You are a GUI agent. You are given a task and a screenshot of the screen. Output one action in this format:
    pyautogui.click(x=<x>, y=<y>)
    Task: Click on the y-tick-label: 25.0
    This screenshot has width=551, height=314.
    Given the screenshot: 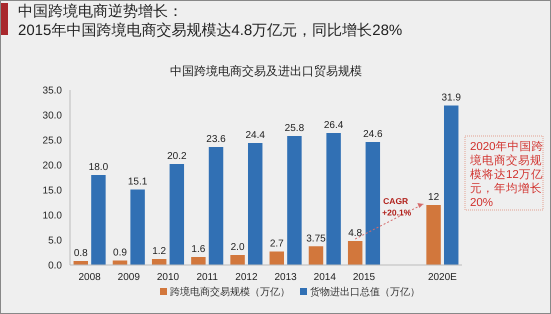 What is the action you would take?
    pyautogui.click(x=52, y=141)
    